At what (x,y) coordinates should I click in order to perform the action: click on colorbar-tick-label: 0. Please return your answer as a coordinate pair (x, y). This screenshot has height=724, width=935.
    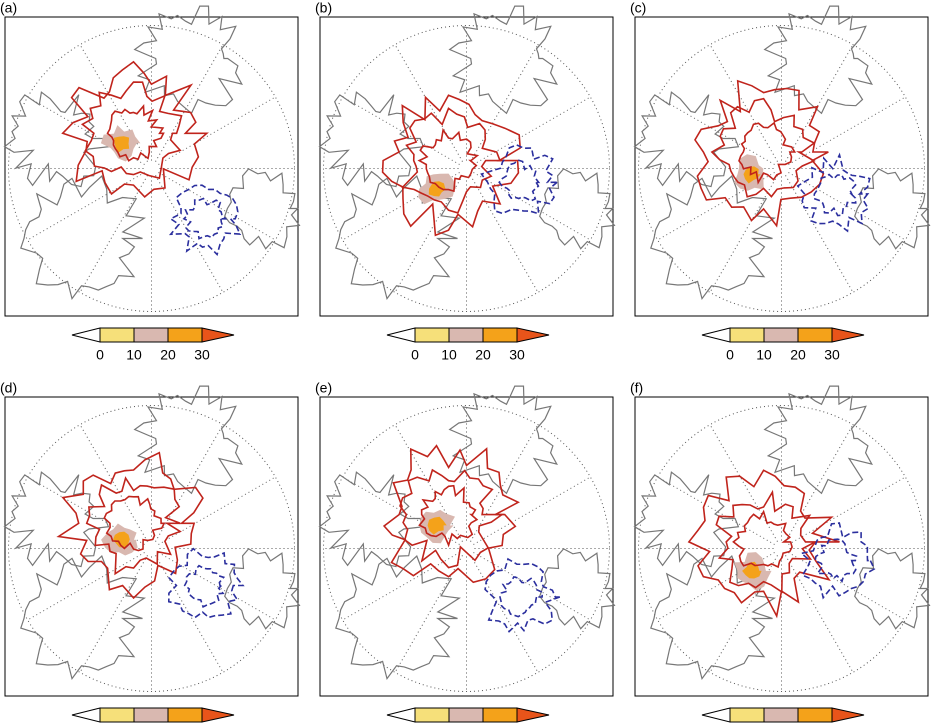
    Looking at the image, I should click on (415, 355).